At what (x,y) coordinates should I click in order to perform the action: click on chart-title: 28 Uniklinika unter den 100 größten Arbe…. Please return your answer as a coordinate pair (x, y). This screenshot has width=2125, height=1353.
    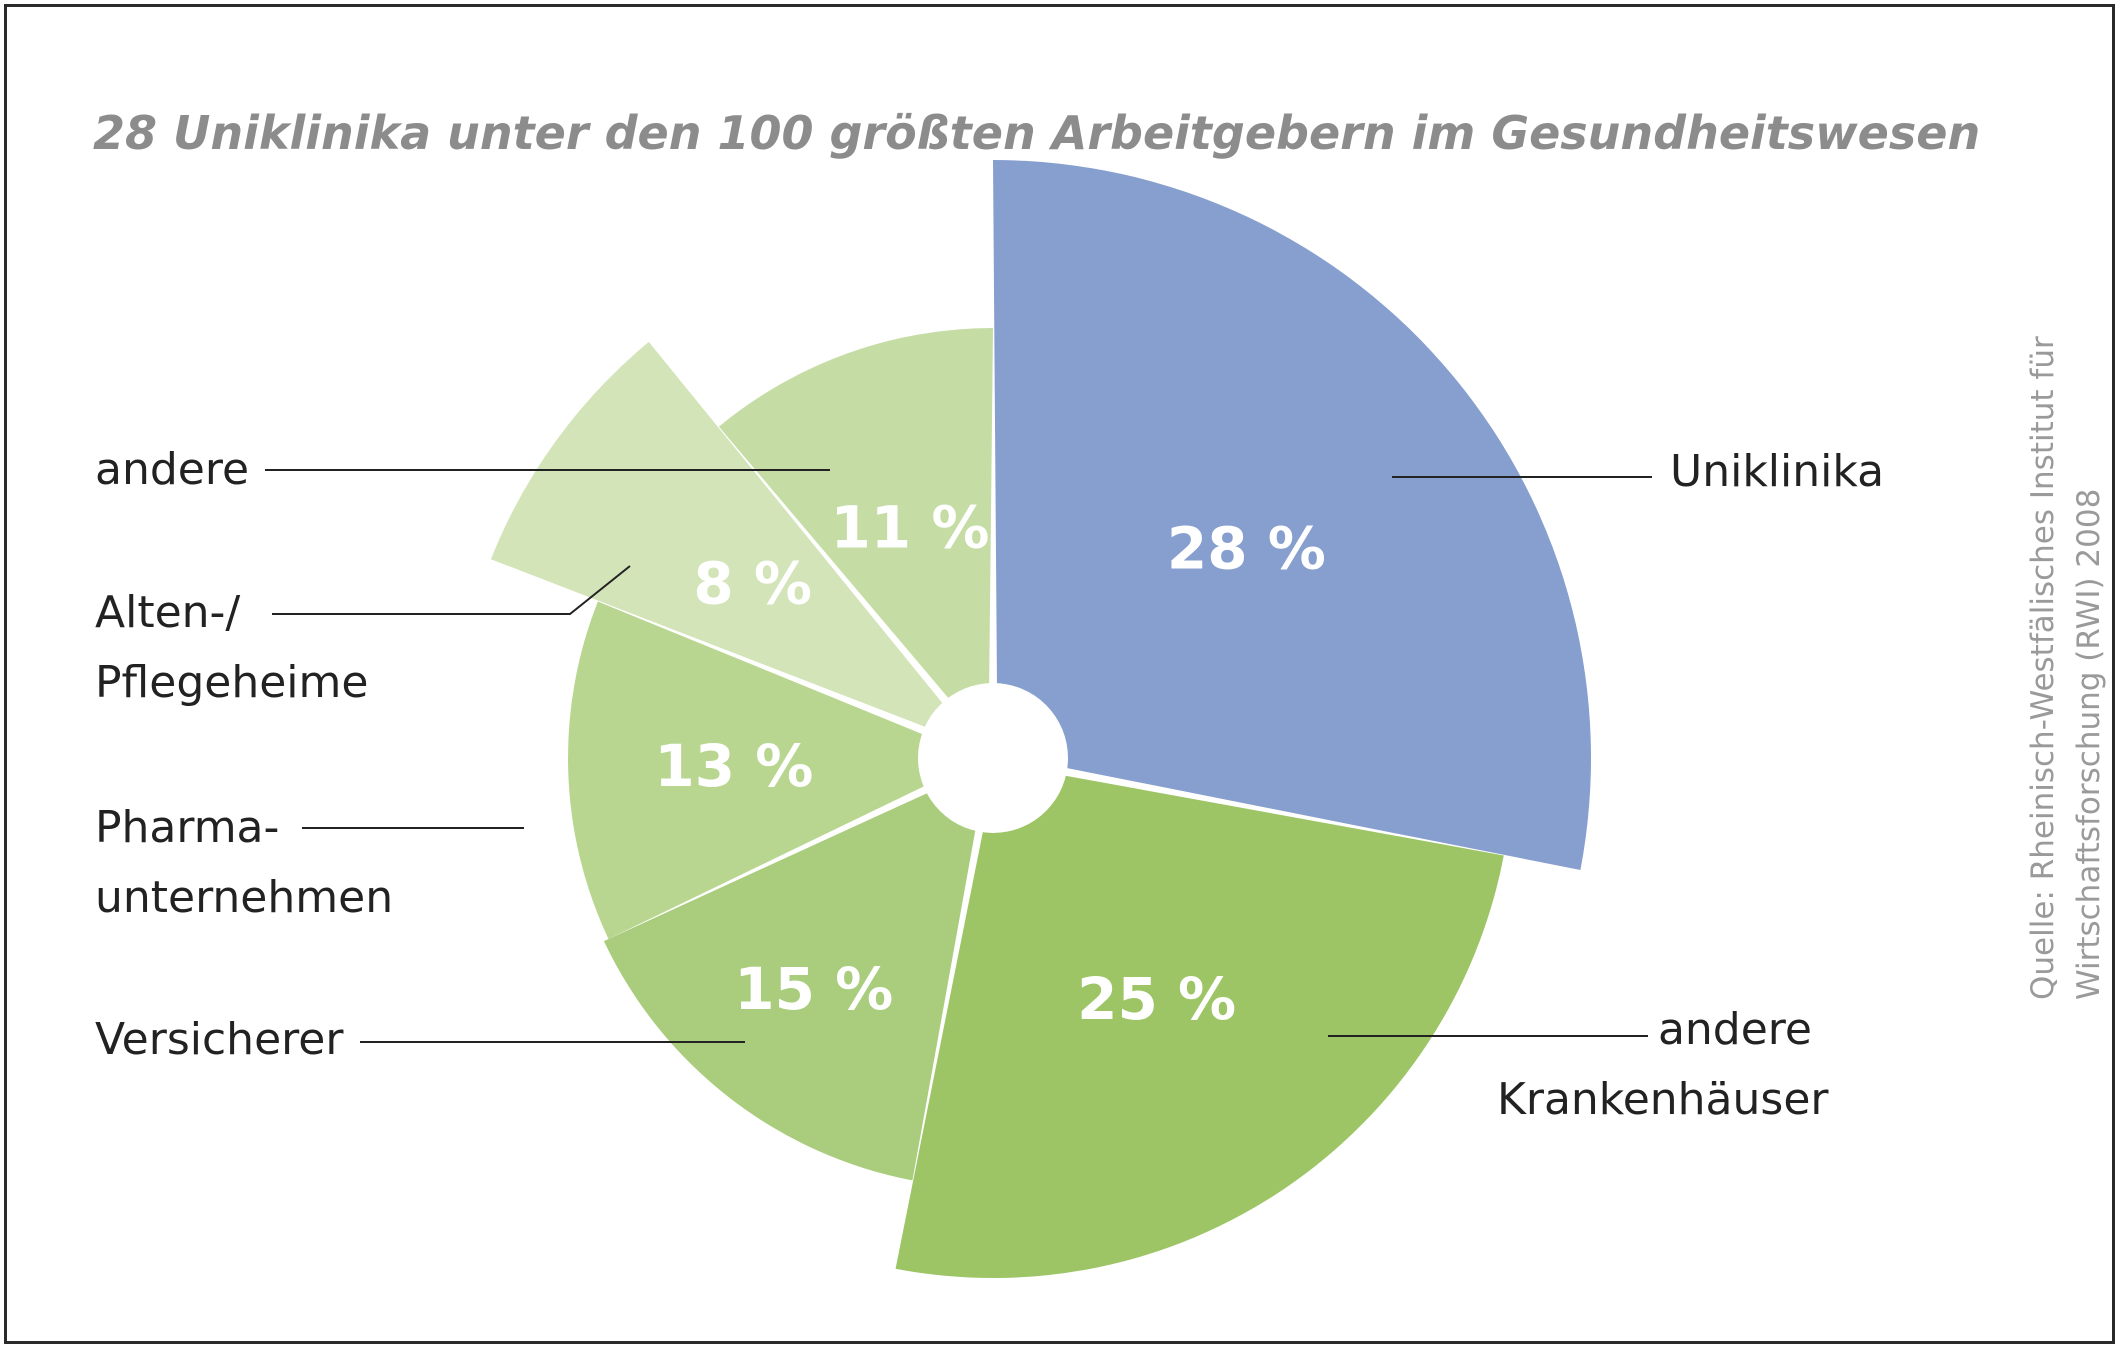
    Looking at the image, I should click on (1037, 133).